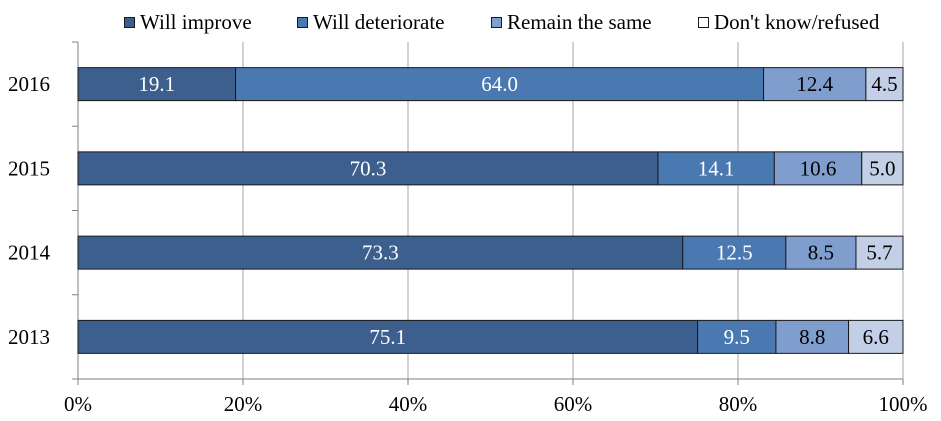 The image size is (941, 421). Describe the element at coordinates (29, 168) in the screenshot. I see `y-tick-label: 2015` at that location.